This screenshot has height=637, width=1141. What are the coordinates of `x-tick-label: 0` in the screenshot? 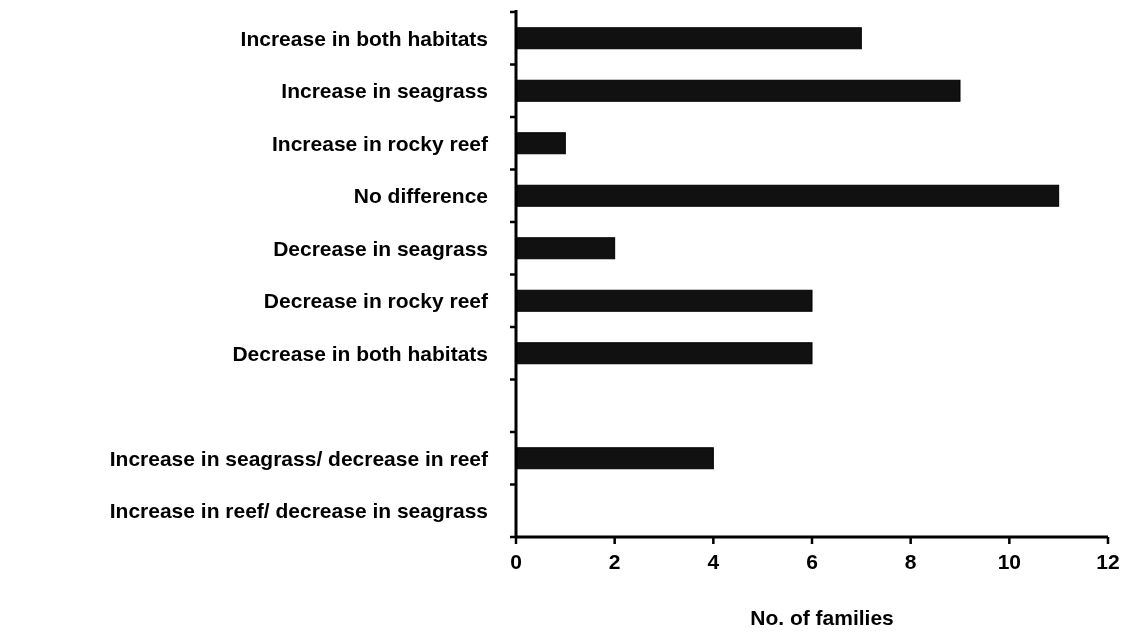 It's located at (516, 561).